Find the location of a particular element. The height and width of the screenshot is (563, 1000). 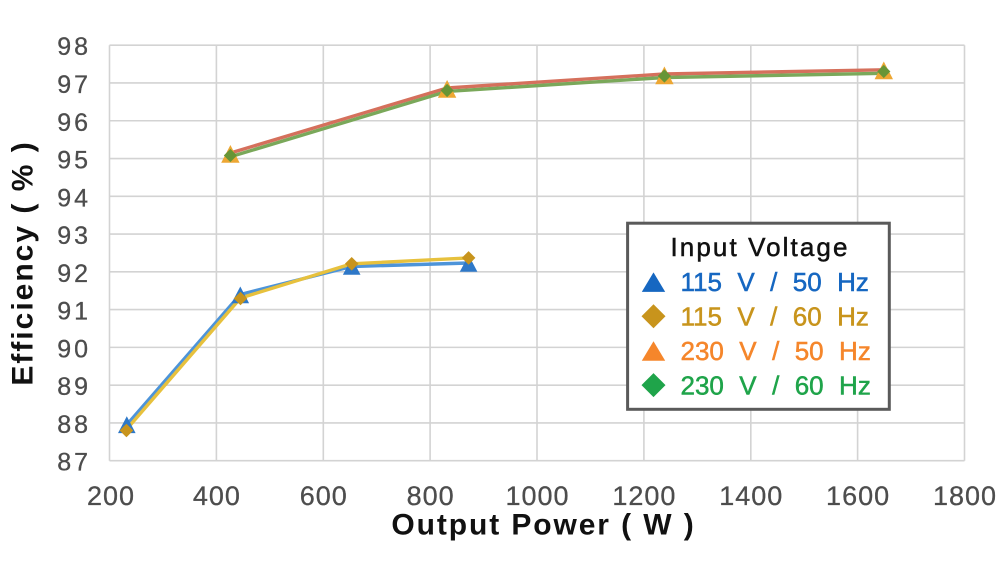

svg-text: 1600 is located at coordinates (858, 496).